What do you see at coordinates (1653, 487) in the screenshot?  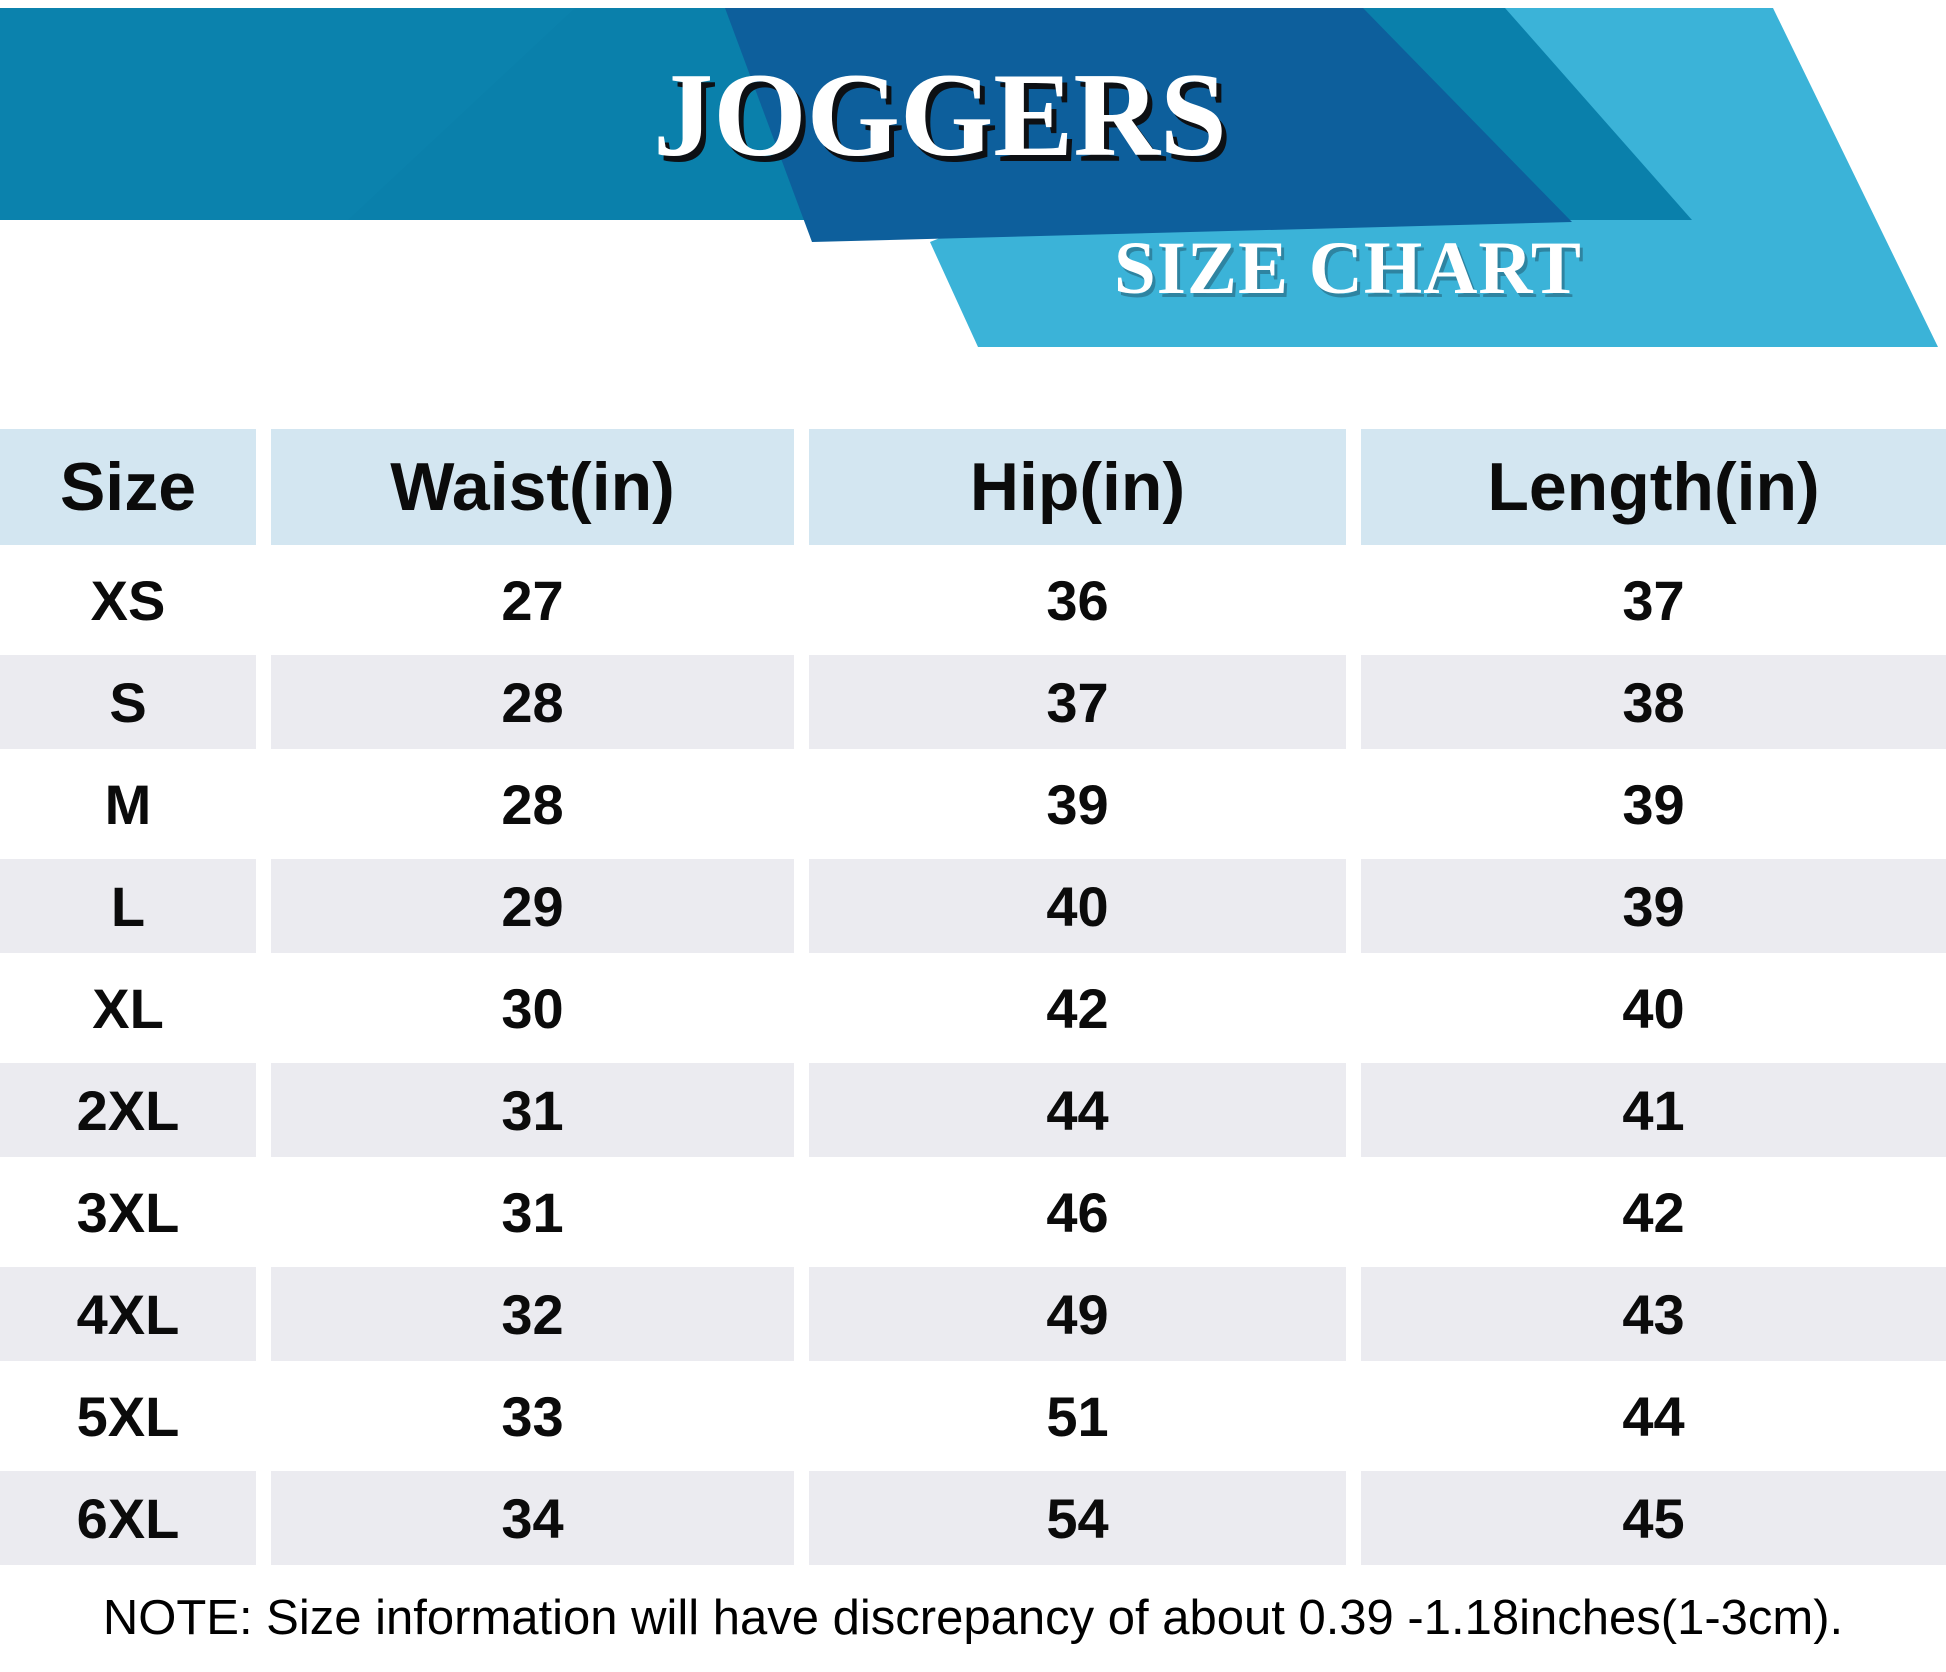 I see `column-header-length: Length(in)` at bounding box center [1653, 487].